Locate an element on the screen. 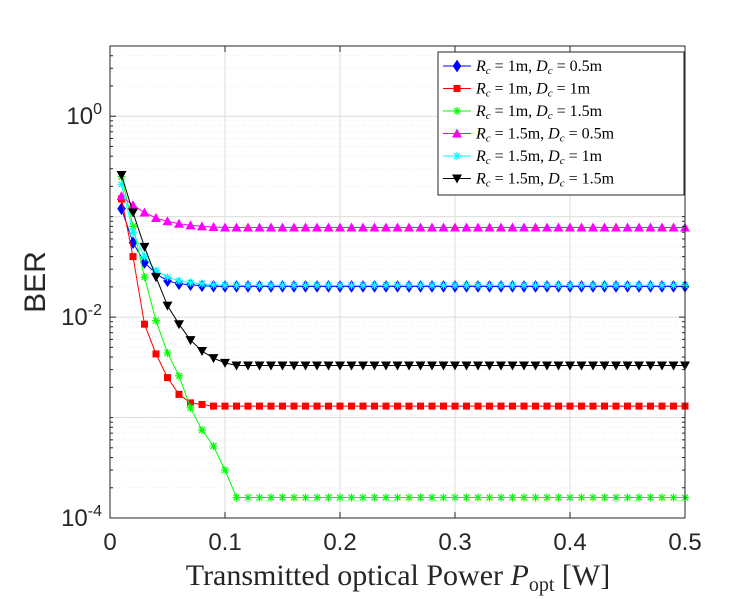 The width and height of the screenshot is (753, 599). x-tick-label: 0.1 is located at coordinates (224, 542).